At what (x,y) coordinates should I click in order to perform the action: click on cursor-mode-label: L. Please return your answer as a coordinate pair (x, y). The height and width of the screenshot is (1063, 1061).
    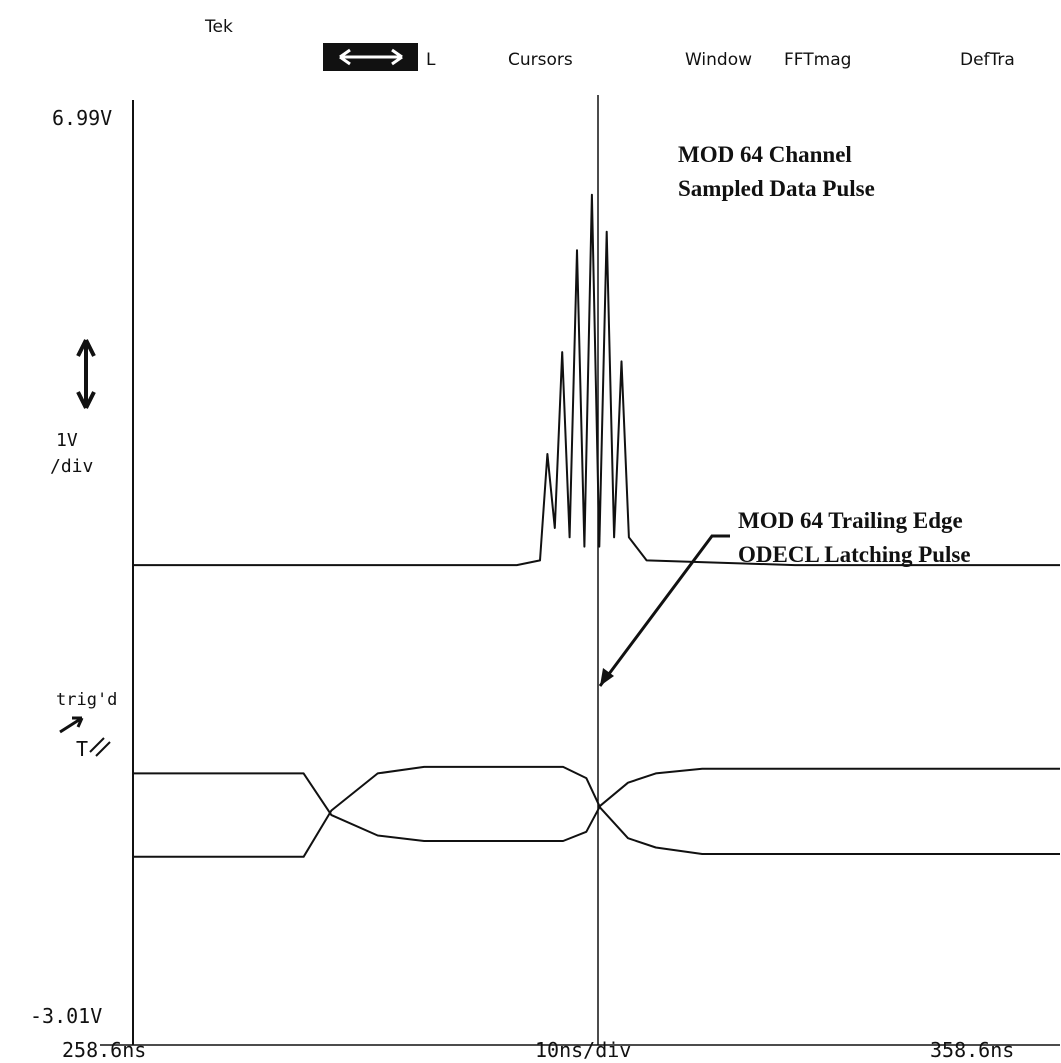
    Looking at the image, I should click on (431, 60).